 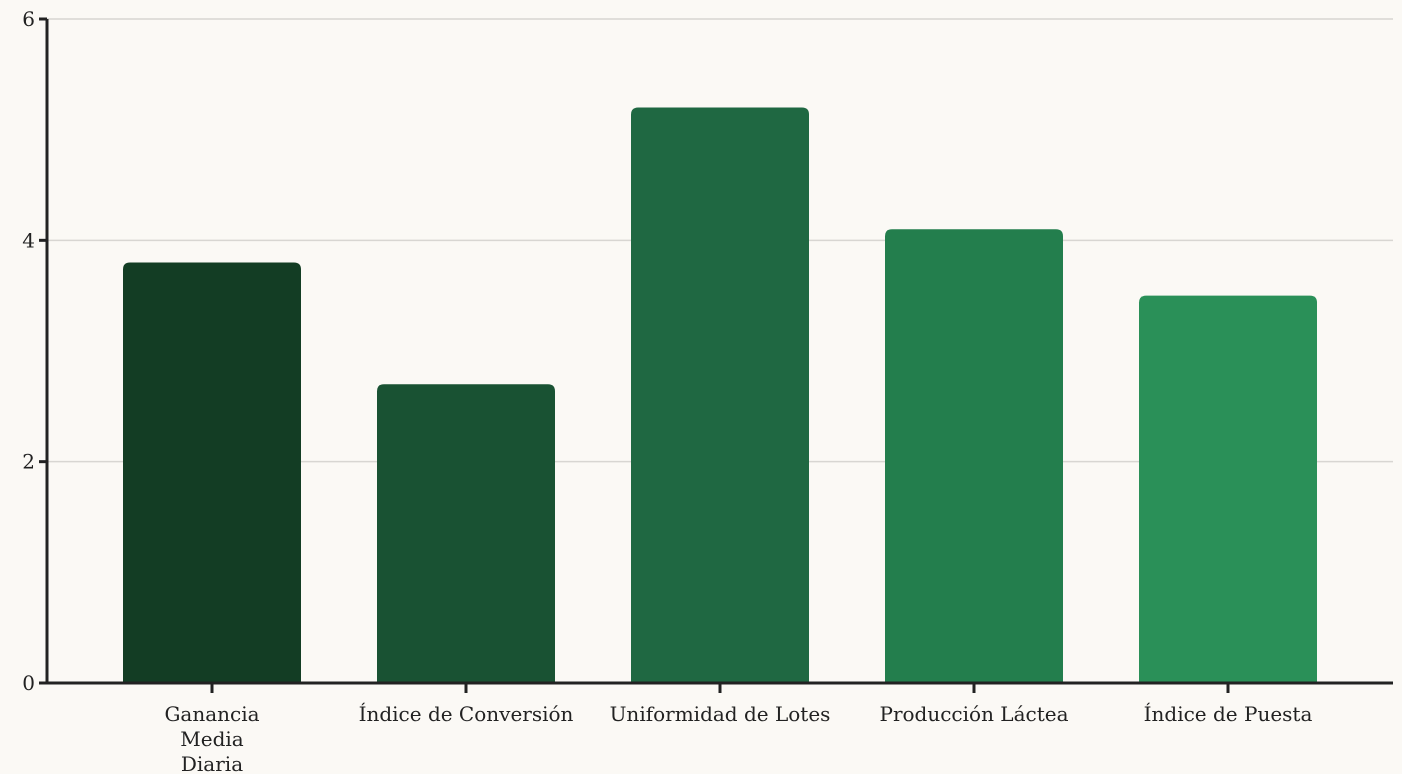 I want to click on y-tick-label-3: 6, so click(x=28, y=19).